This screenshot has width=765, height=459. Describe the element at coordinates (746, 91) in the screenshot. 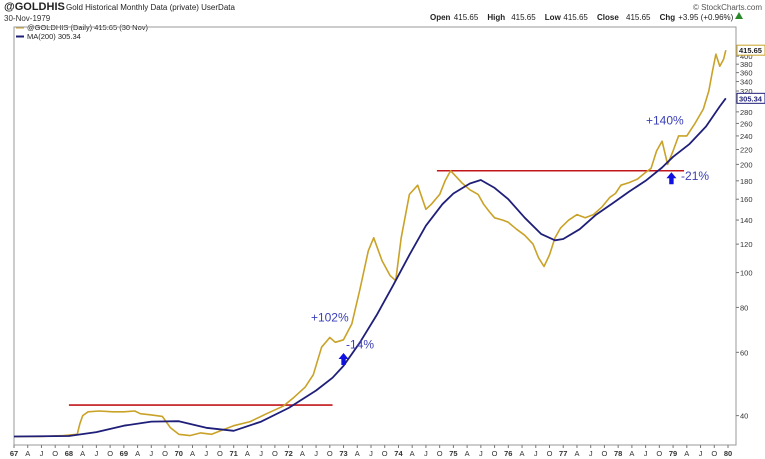

I see `y-tick-label: 320` at that location.